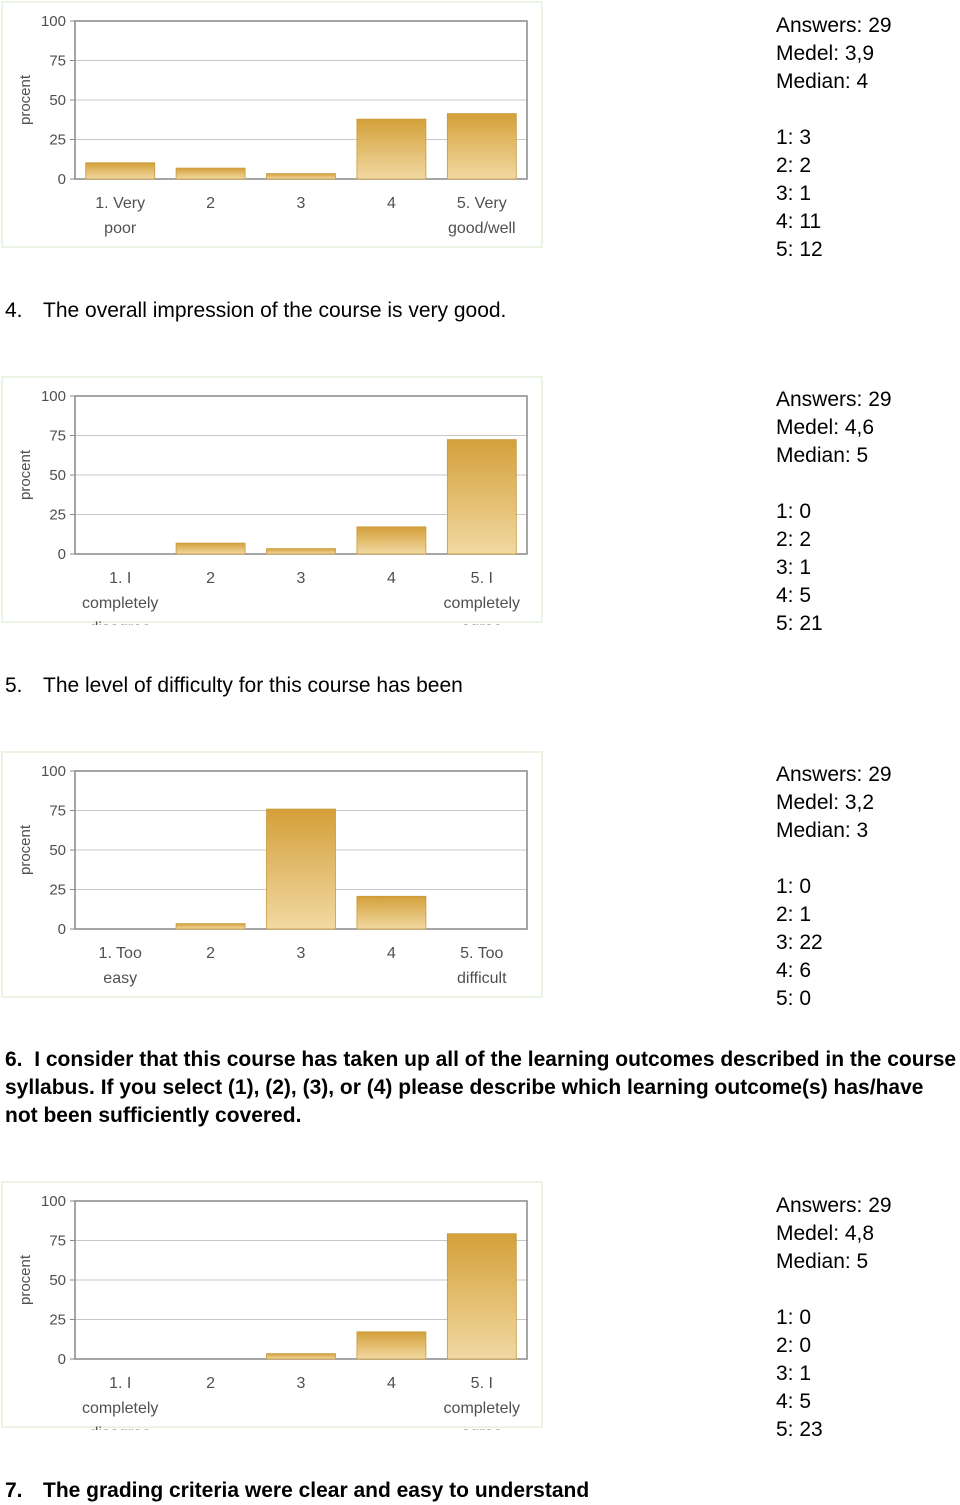  What do you see at coordinates (799, 249) in the screenshot?
I see `stat-count-5: 5: 12` at bounding box center [799, 249].